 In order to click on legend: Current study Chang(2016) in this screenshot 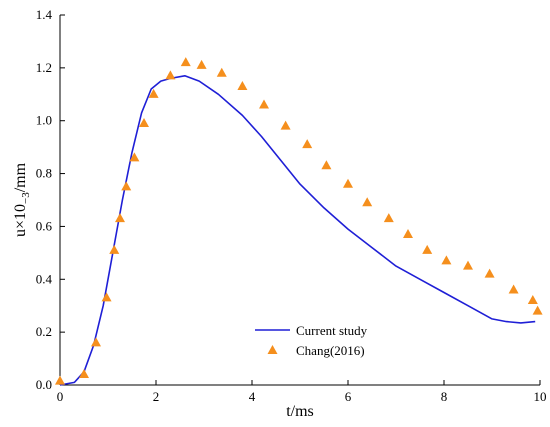, I will do `click(311, 340)`.